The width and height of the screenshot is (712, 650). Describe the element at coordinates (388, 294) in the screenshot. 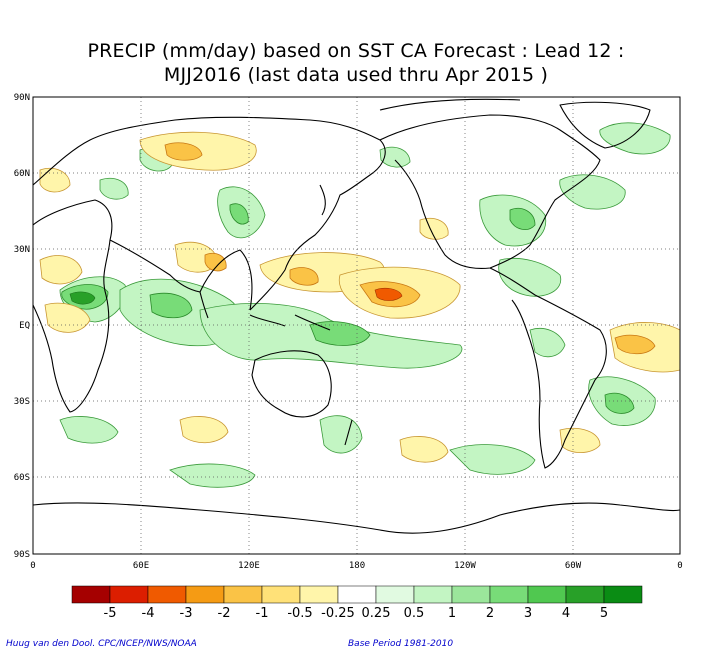

I see `strong-dry-anomaly-contours` at that location.